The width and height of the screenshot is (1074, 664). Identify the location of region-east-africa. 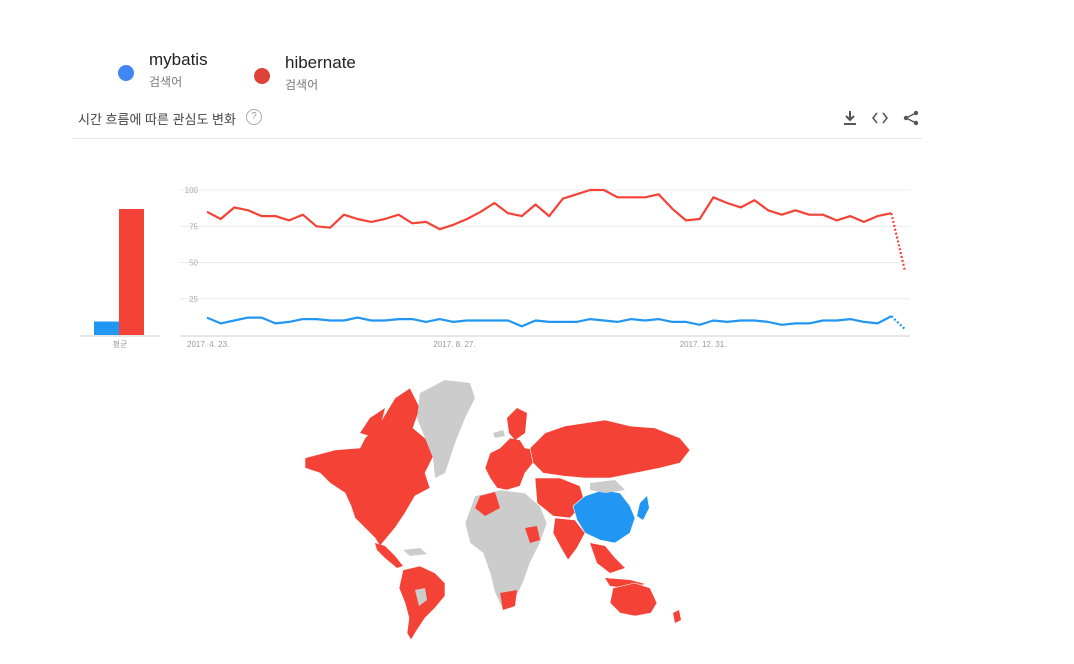
(532, 534).